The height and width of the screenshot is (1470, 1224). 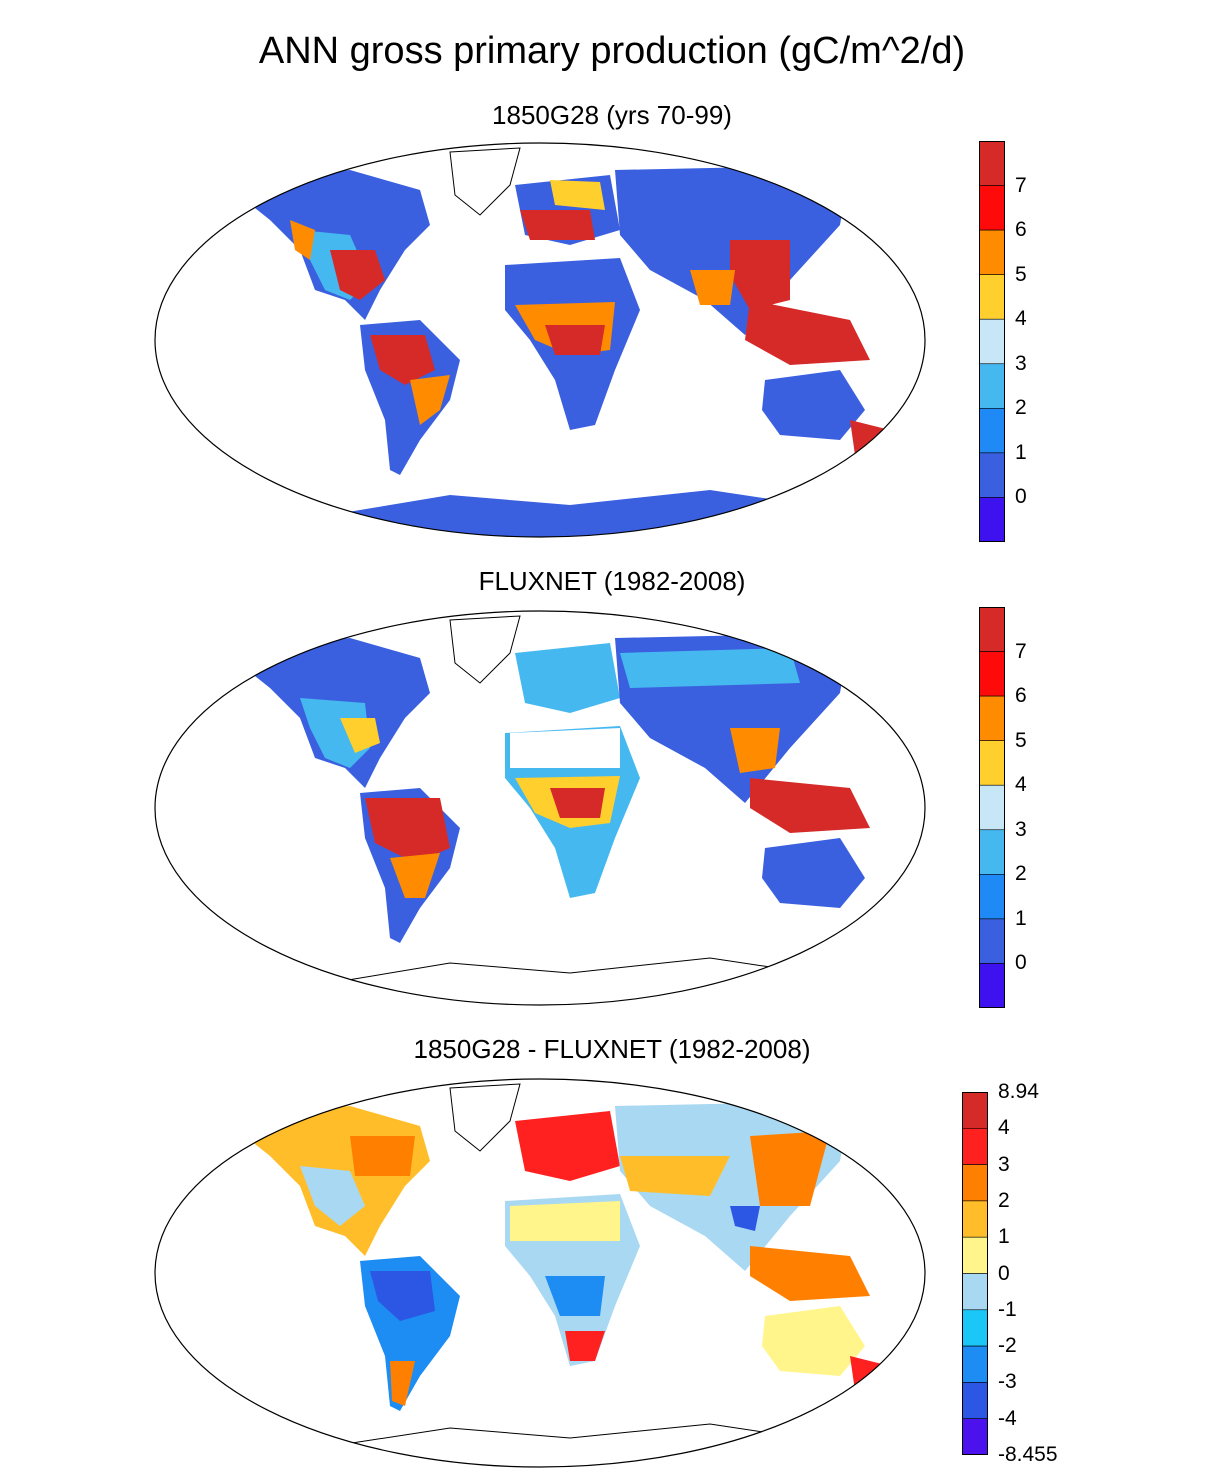 What do you see at coordinates (612, 1049) in the screenshot?
I see `panel-title-diff: 1850G28 - FLUXNET (1982-2008)` at bounding box center [612, 1049].